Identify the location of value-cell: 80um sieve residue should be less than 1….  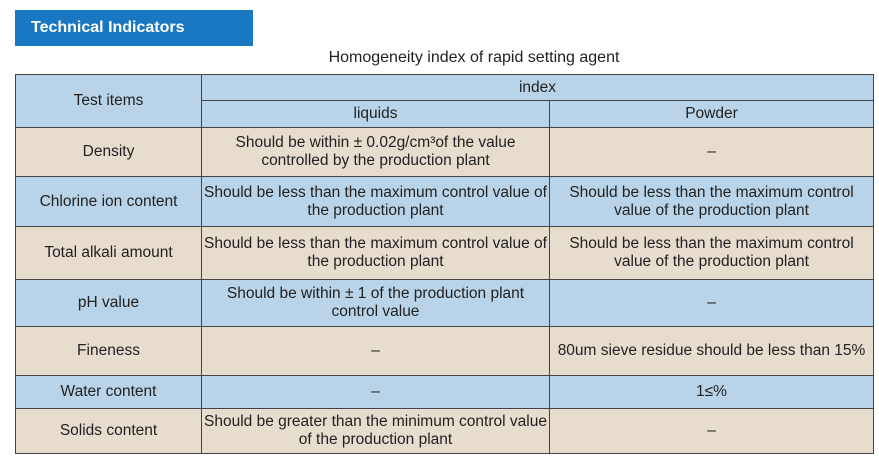
(711, 351).